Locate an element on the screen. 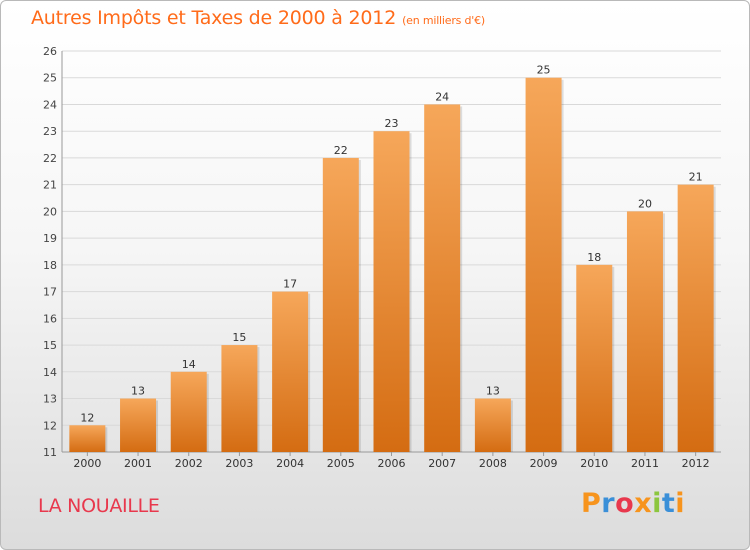 This screenshot has height=550, width=750. proxiti-logo: Proxiti is located at coordinates (633, 503).